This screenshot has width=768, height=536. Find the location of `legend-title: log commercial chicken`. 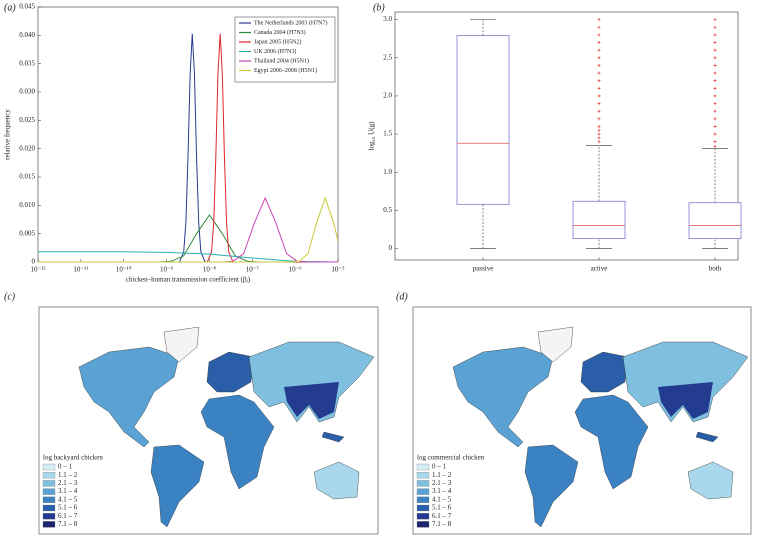

legend-title: log commercial chicken is located at coordinates (451, 458).